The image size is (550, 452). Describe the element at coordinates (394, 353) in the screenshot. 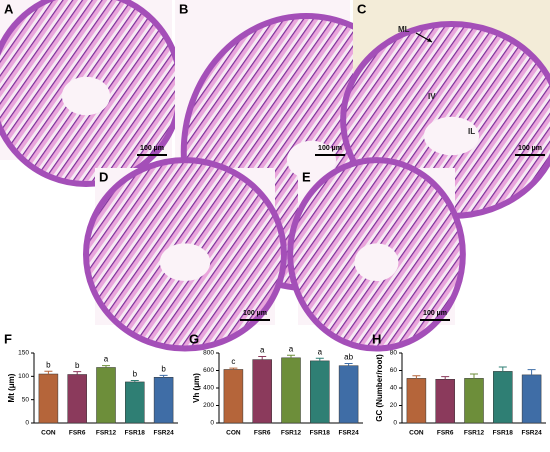

I see `y-tick-label: 80` at that location.